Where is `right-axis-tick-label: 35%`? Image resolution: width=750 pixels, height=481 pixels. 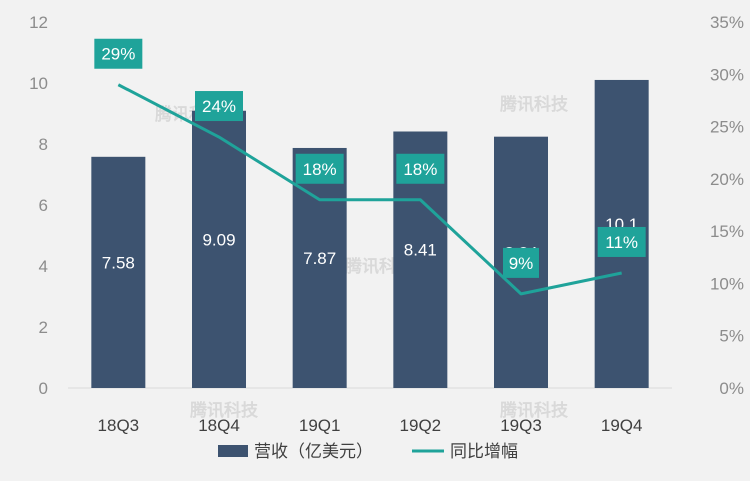 right-axis-tick-label: 35% is located at coordinates (727, 22).